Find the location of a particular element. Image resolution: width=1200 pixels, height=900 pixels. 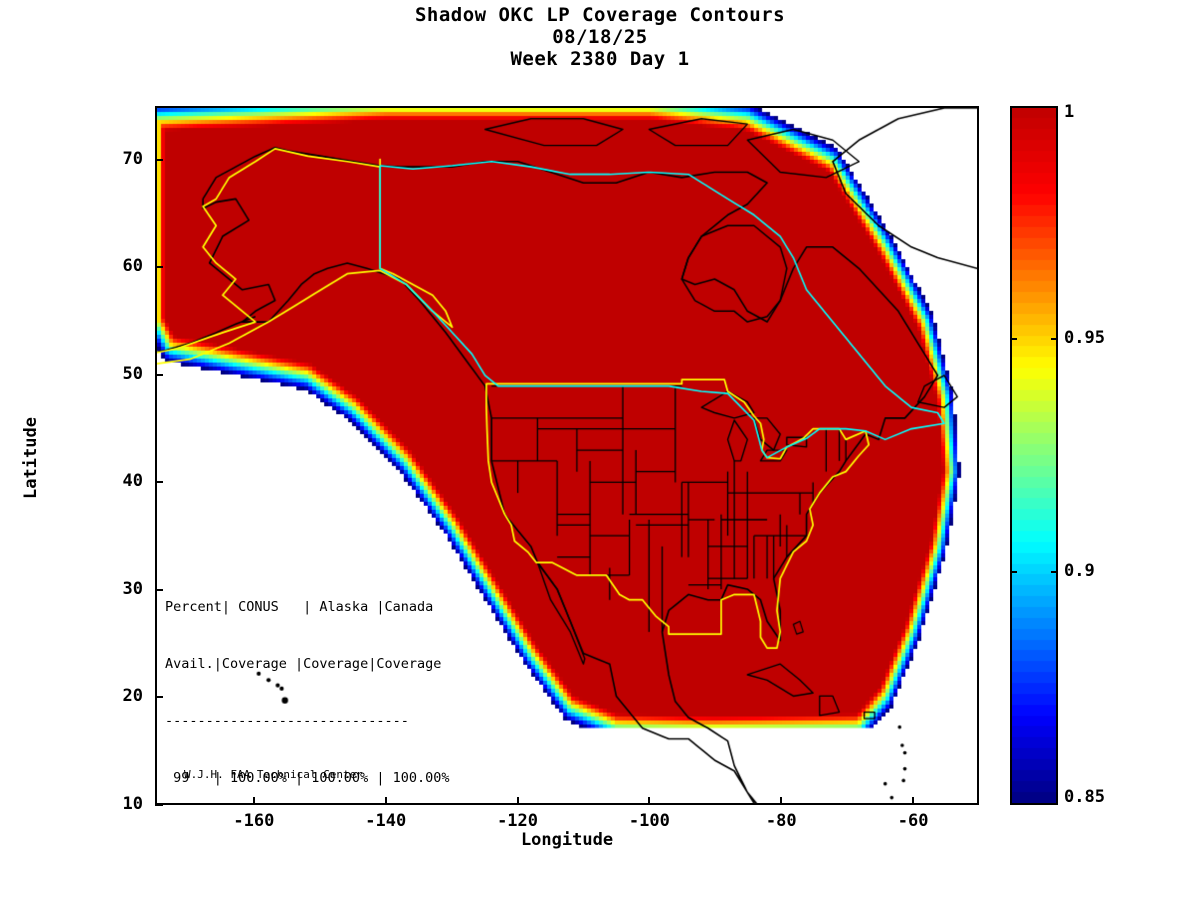

y-tick-label-40: 40 is located at coordinates (132, 481).